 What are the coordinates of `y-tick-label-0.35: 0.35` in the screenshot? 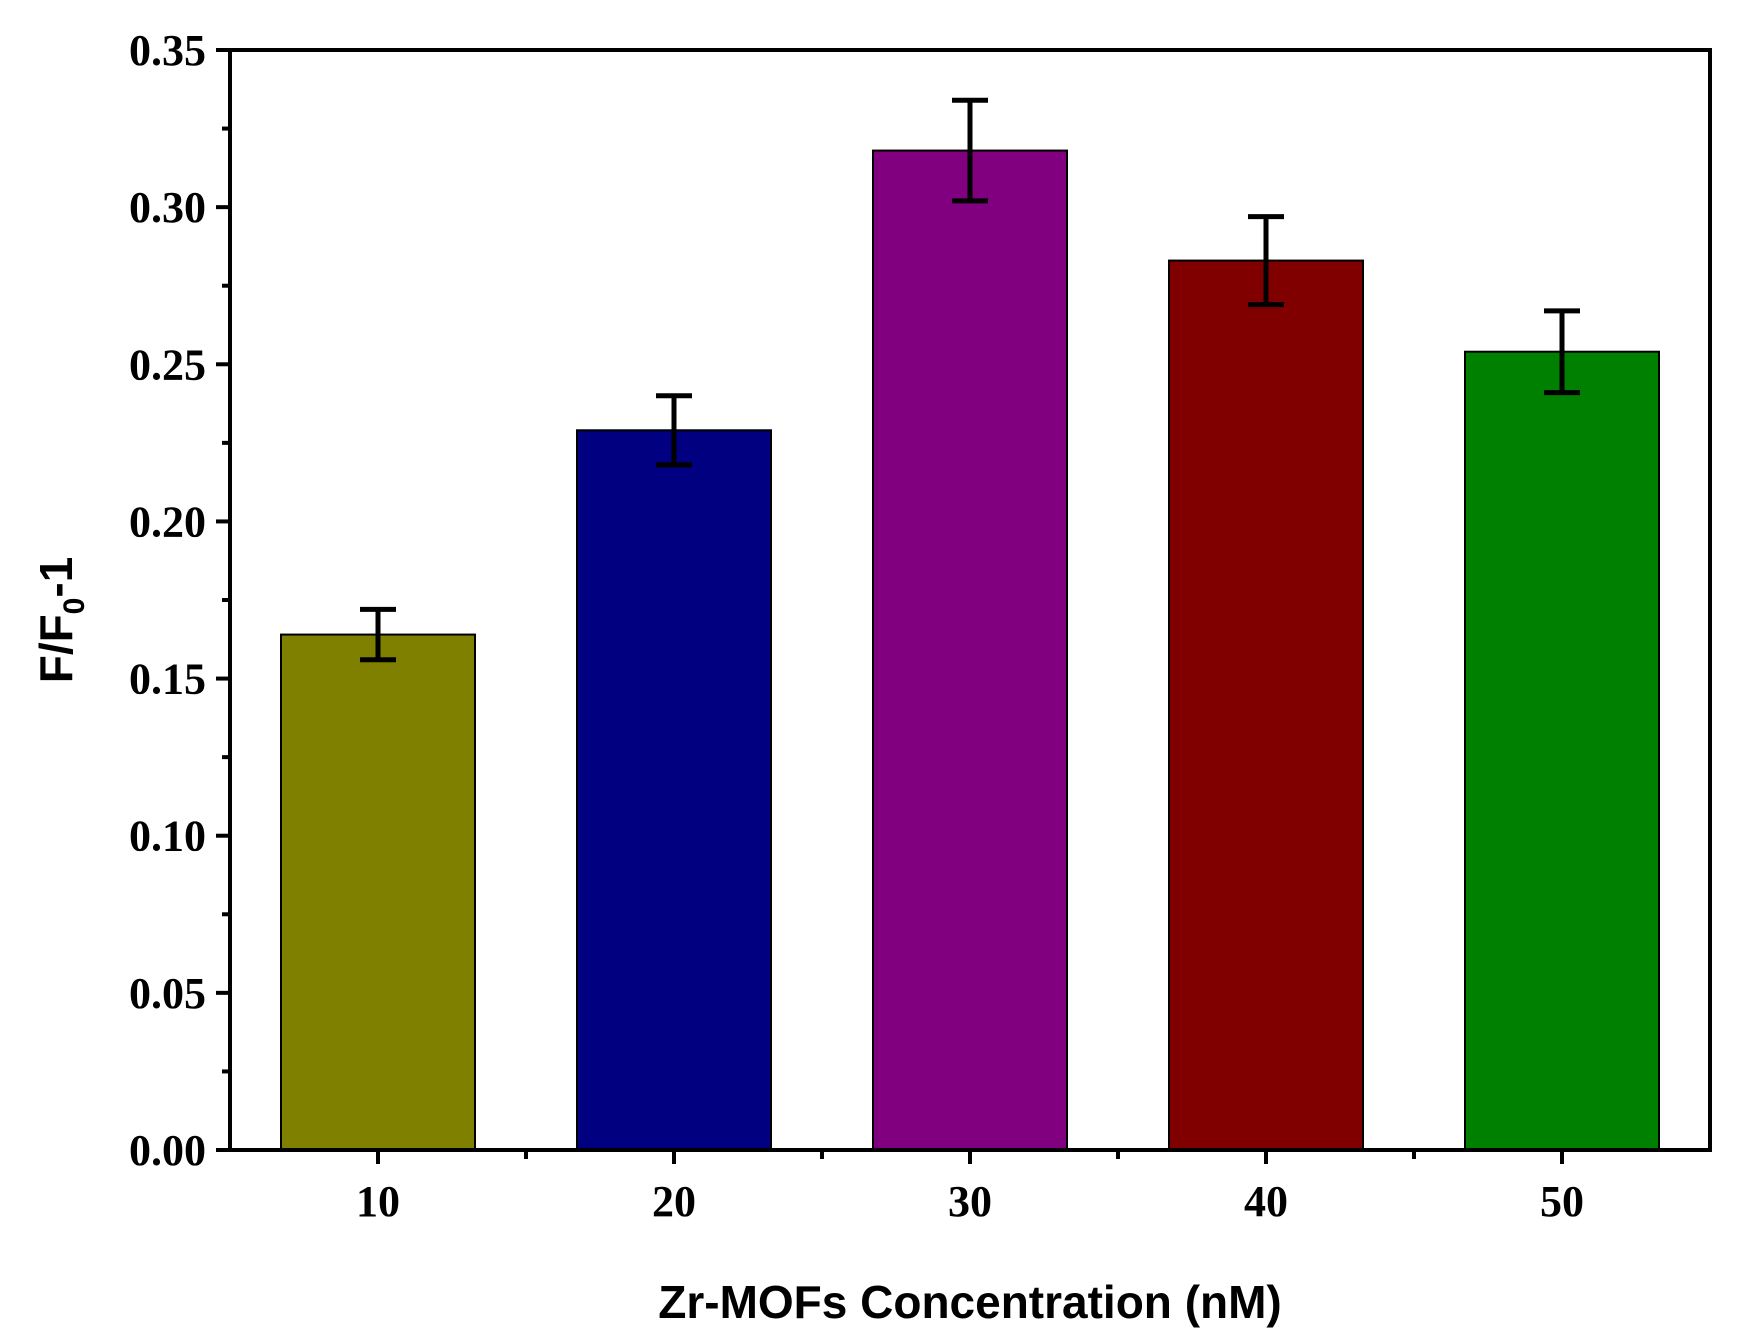 It's located at (167, 50).